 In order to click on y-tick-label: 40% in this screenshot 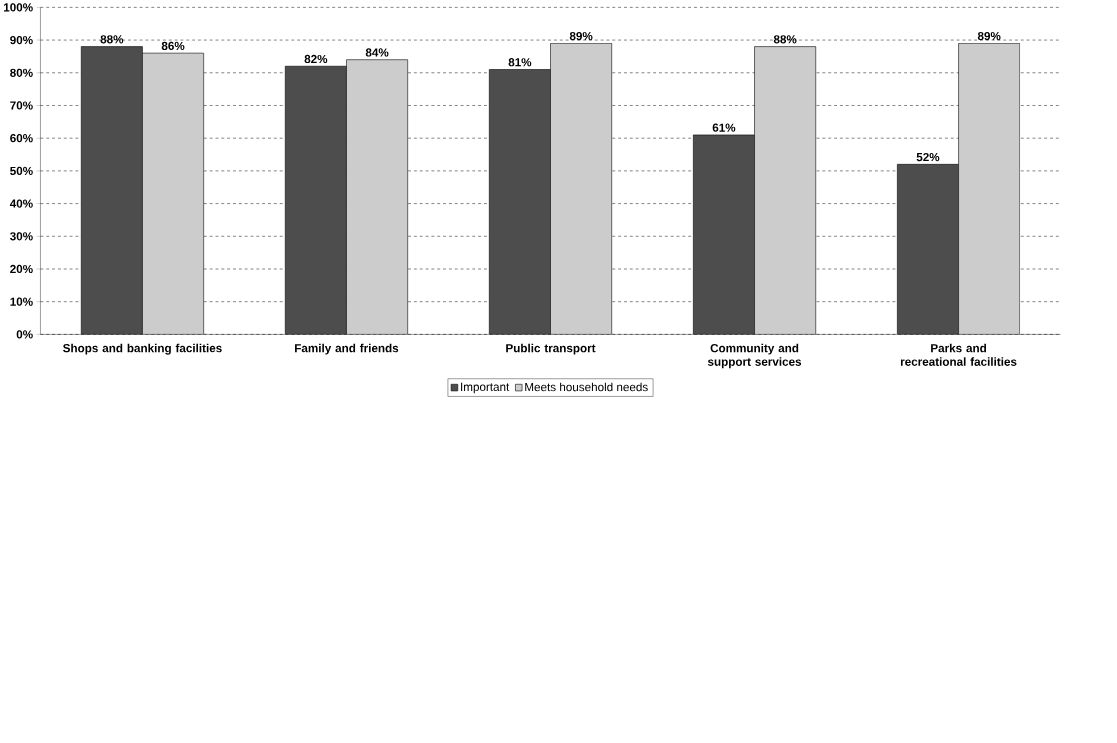, I will do `click(21, 203)`.